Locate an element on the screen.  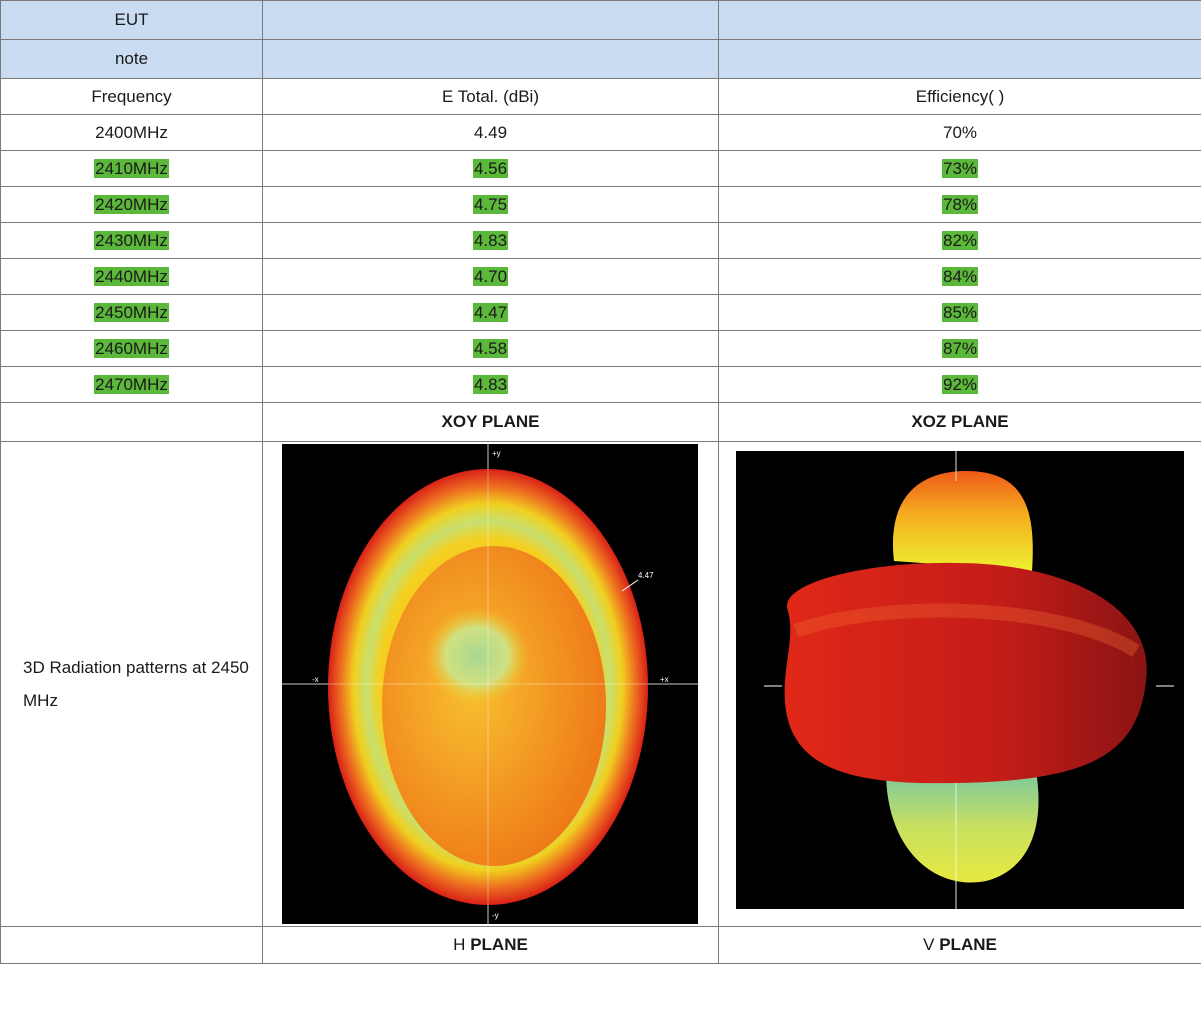
gain-header: E Total. (dBi) is located at coordinates (490, 96).